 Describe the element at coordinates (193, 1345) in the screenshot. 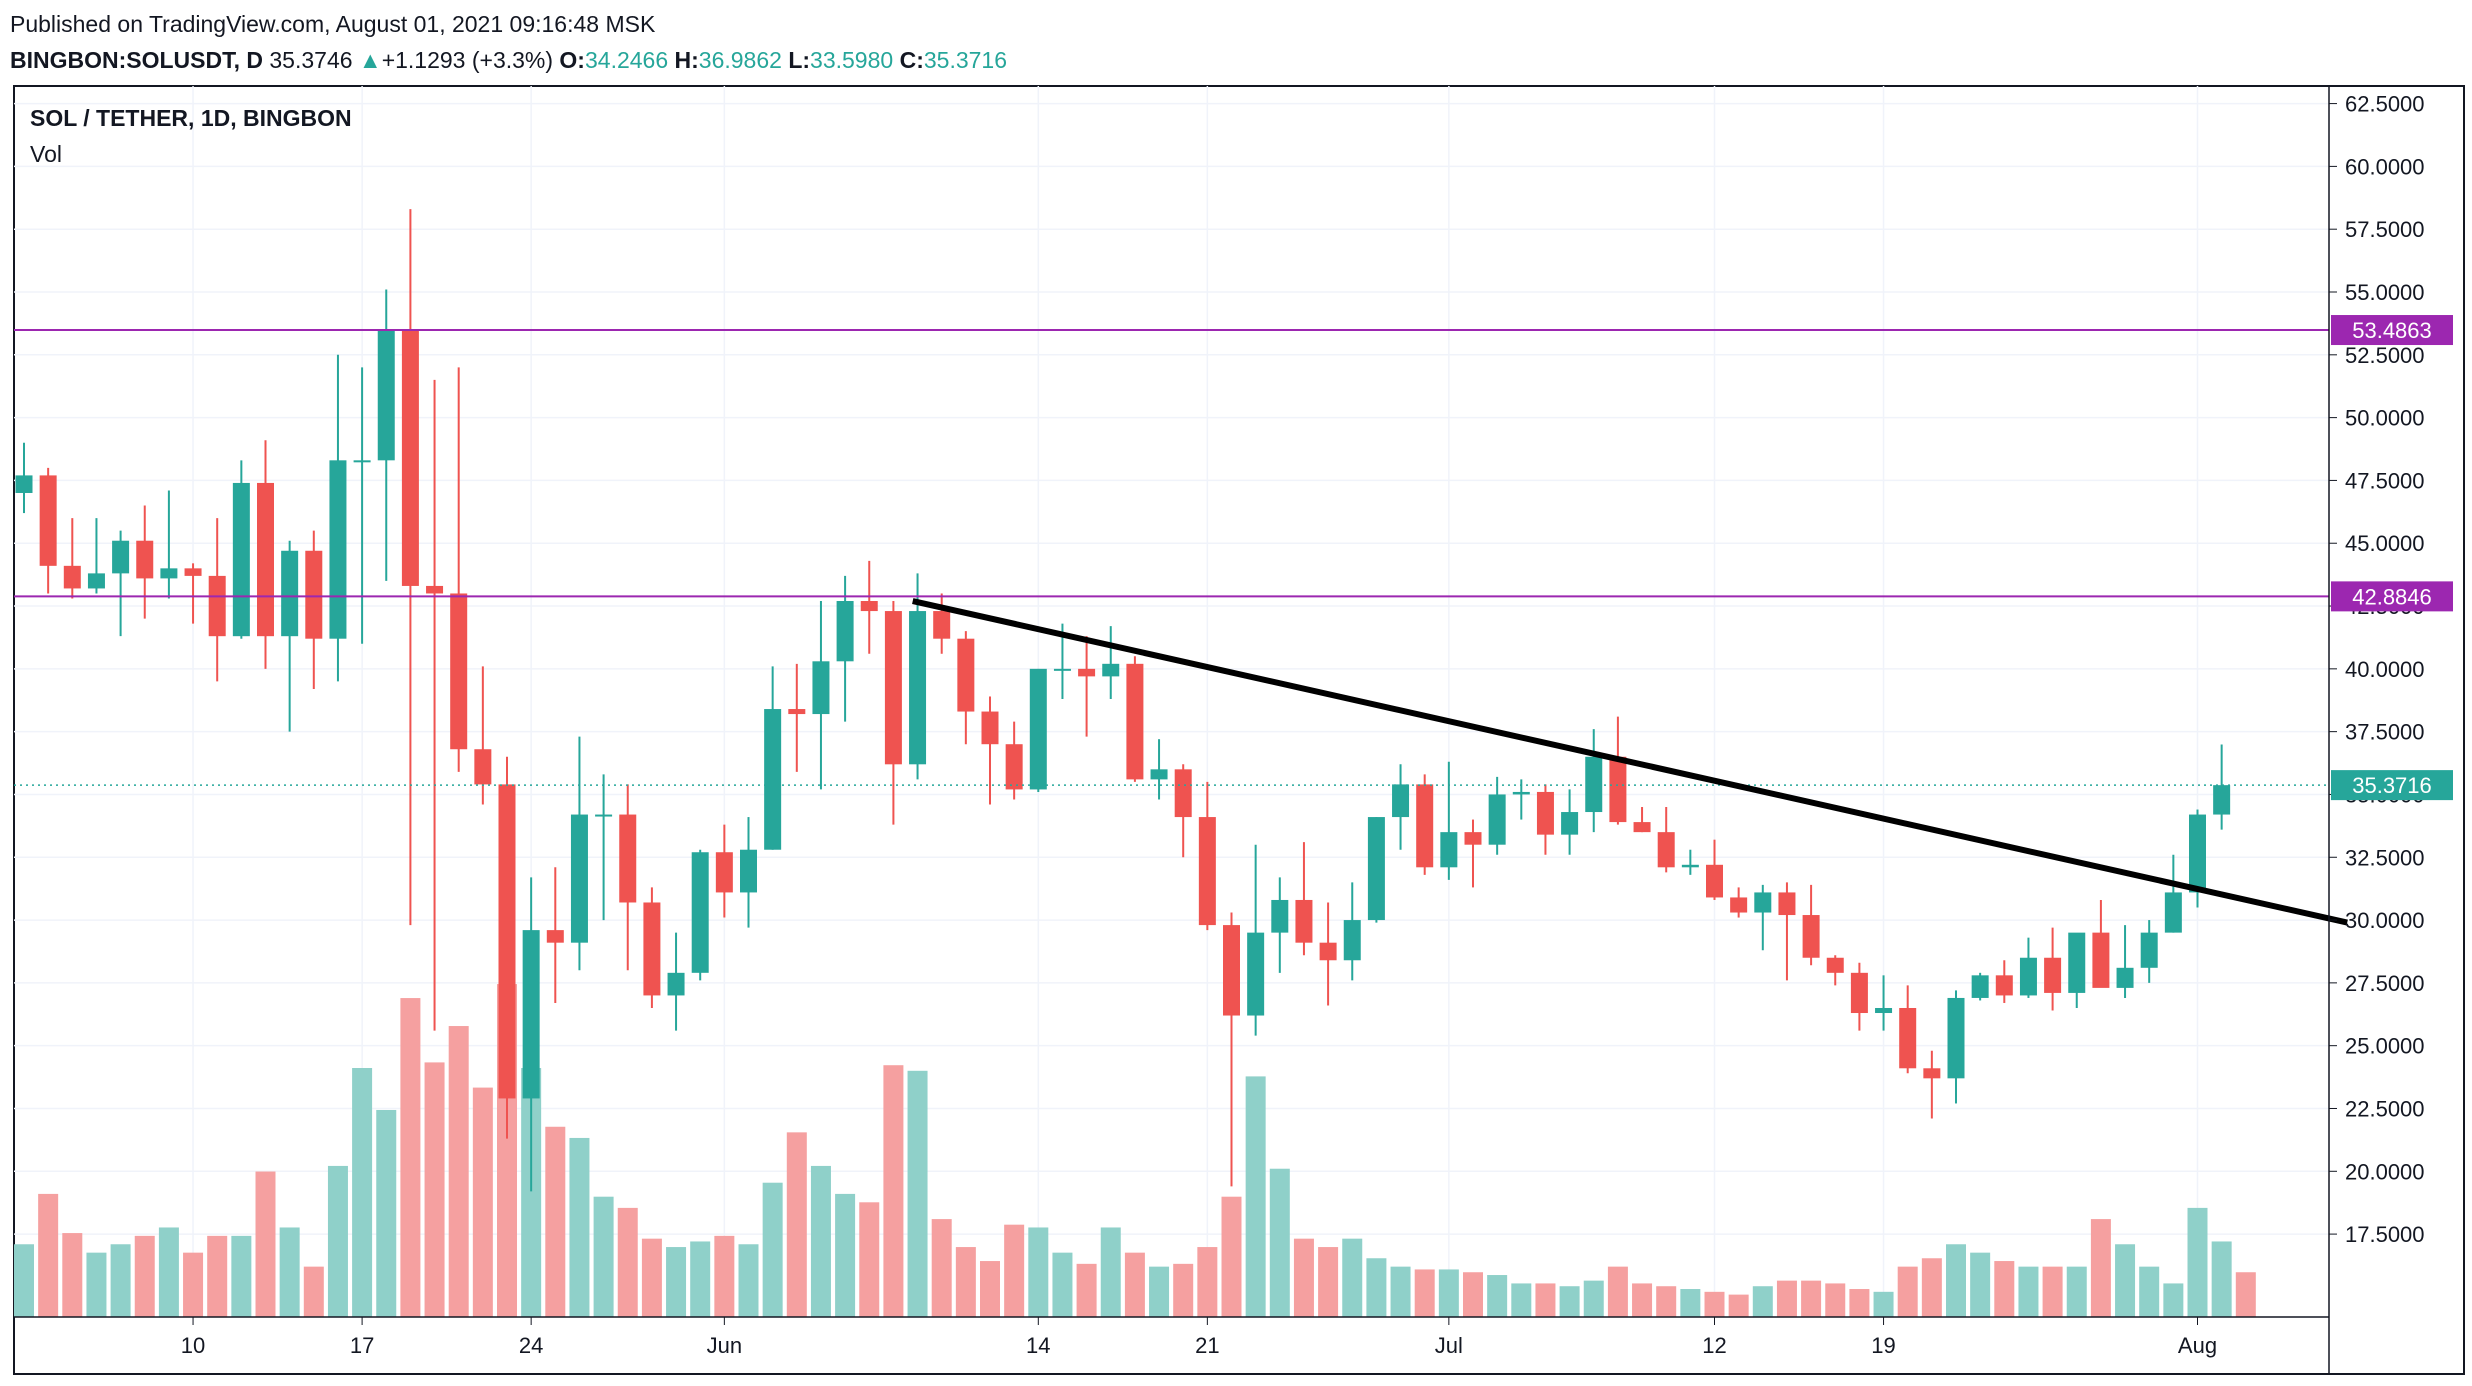

I see `x-tick-label: 10` at that location.